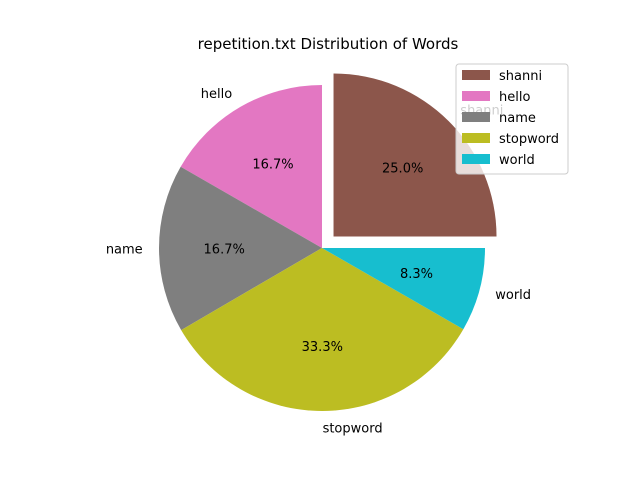 The height and width of the screenshot is (480, 640). What do you see at coordinates (476, 75) in the screenshot?
I see `legend-swatch-shanni` at bounding box center [476, 75].